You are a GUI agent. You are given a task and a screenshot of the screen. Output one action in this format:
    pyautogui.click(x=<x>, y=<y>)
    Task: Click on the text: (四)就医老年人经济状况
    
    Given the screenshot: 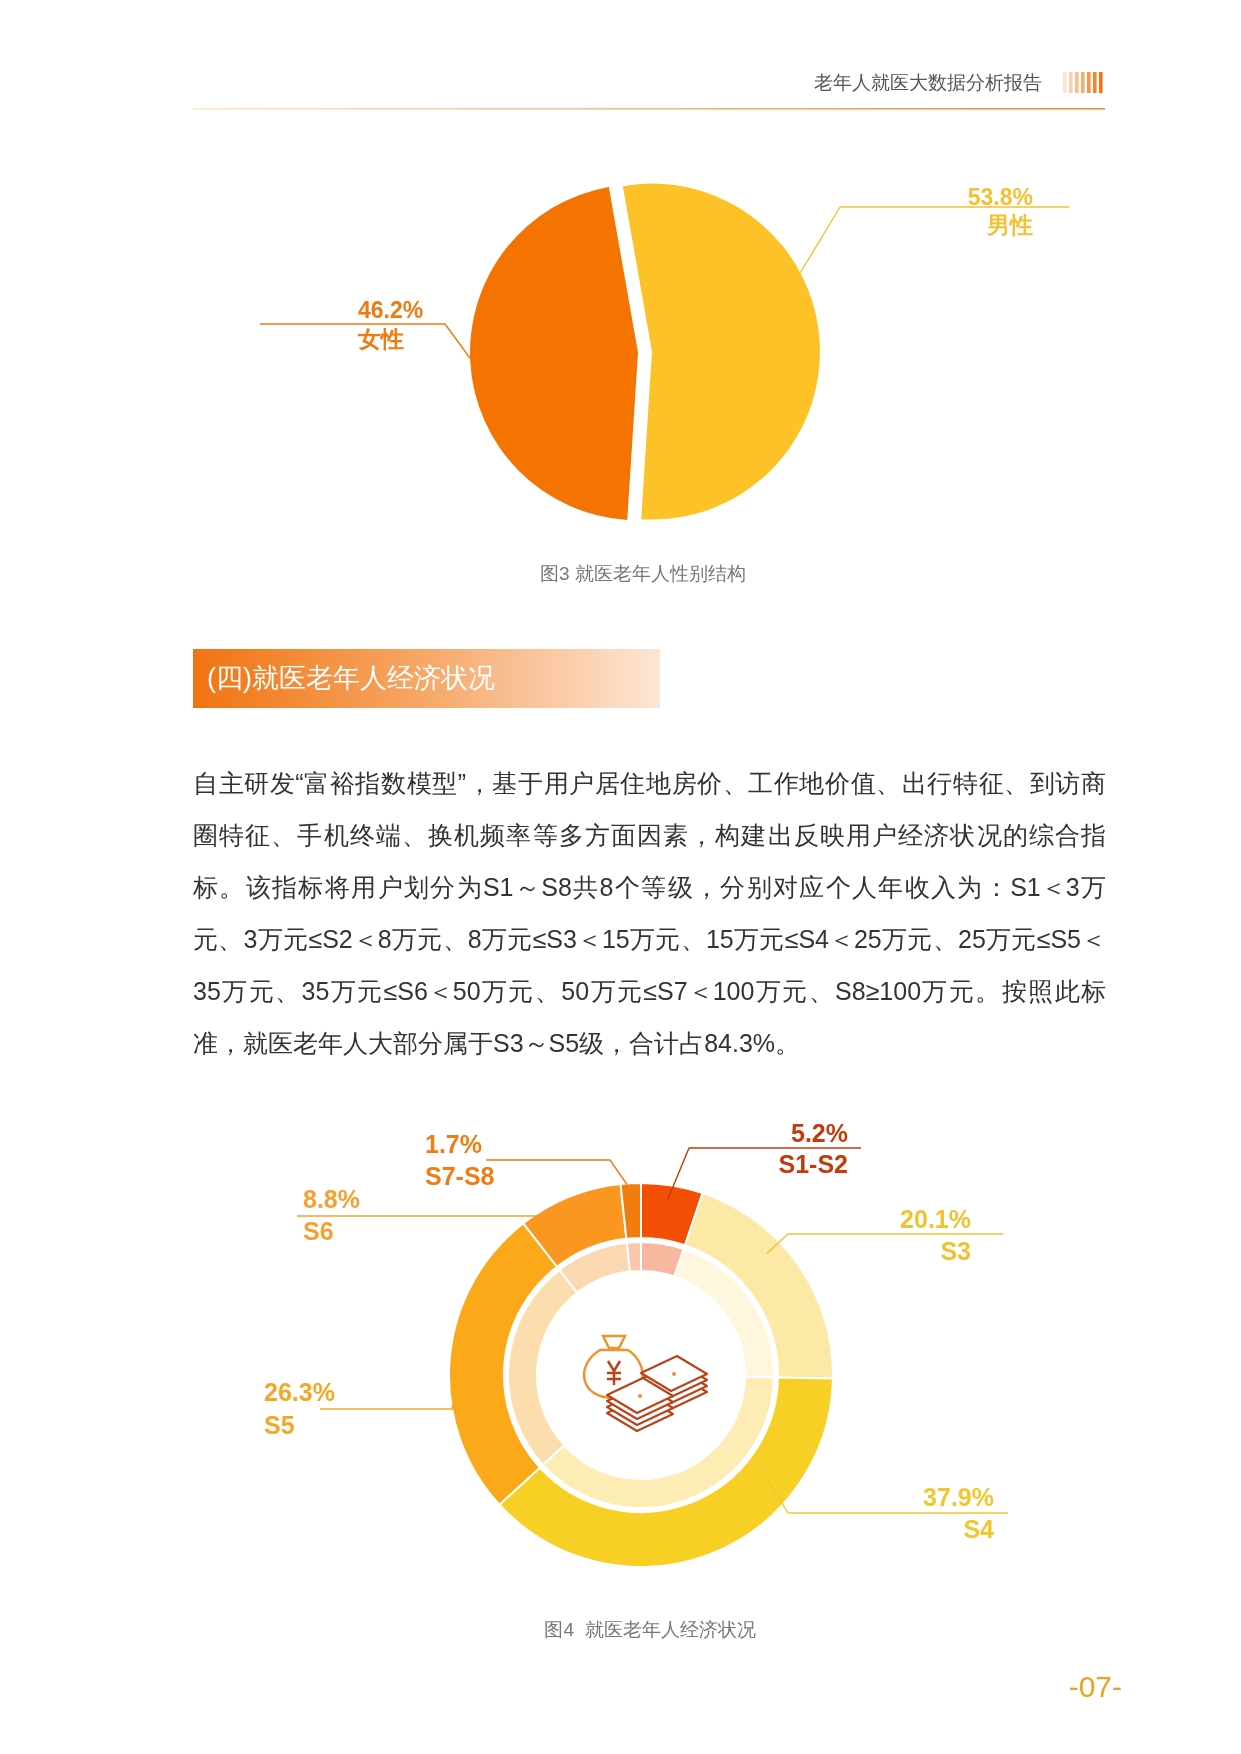 What is the action you would take?
    pyautogui.click(x=351, y=678)
    